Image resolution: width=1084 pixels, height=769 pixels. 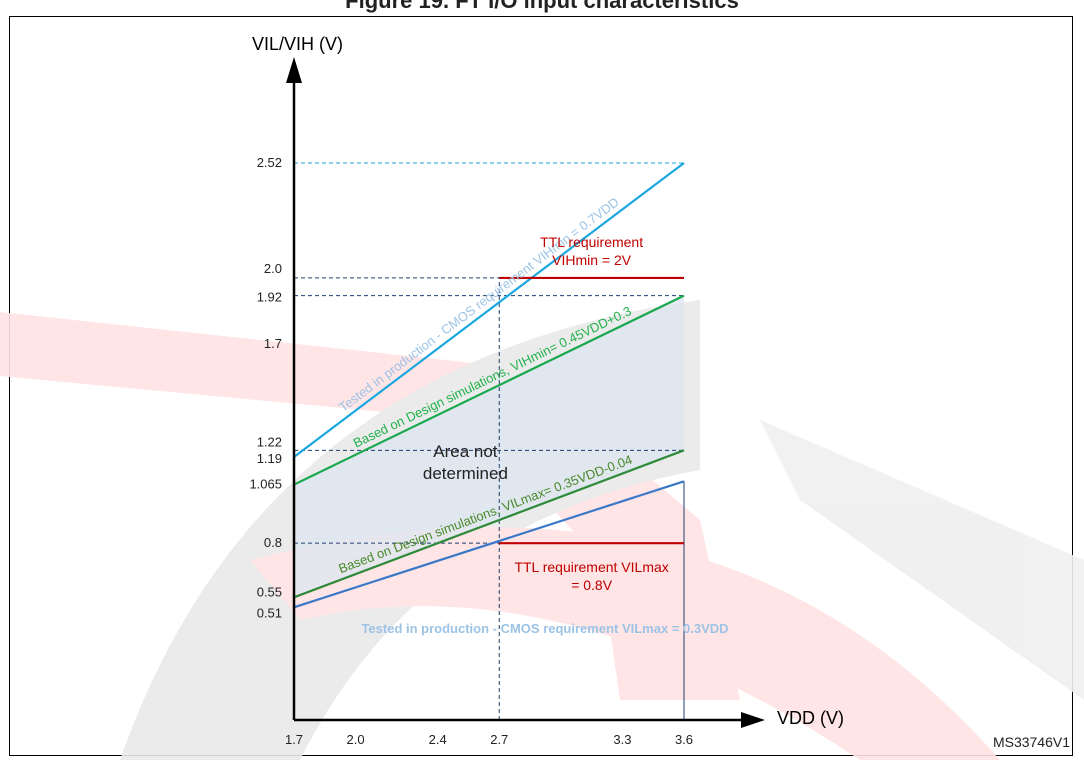 I want to click on x-tick-label-2: 2.4, so click(x=438, y=739).